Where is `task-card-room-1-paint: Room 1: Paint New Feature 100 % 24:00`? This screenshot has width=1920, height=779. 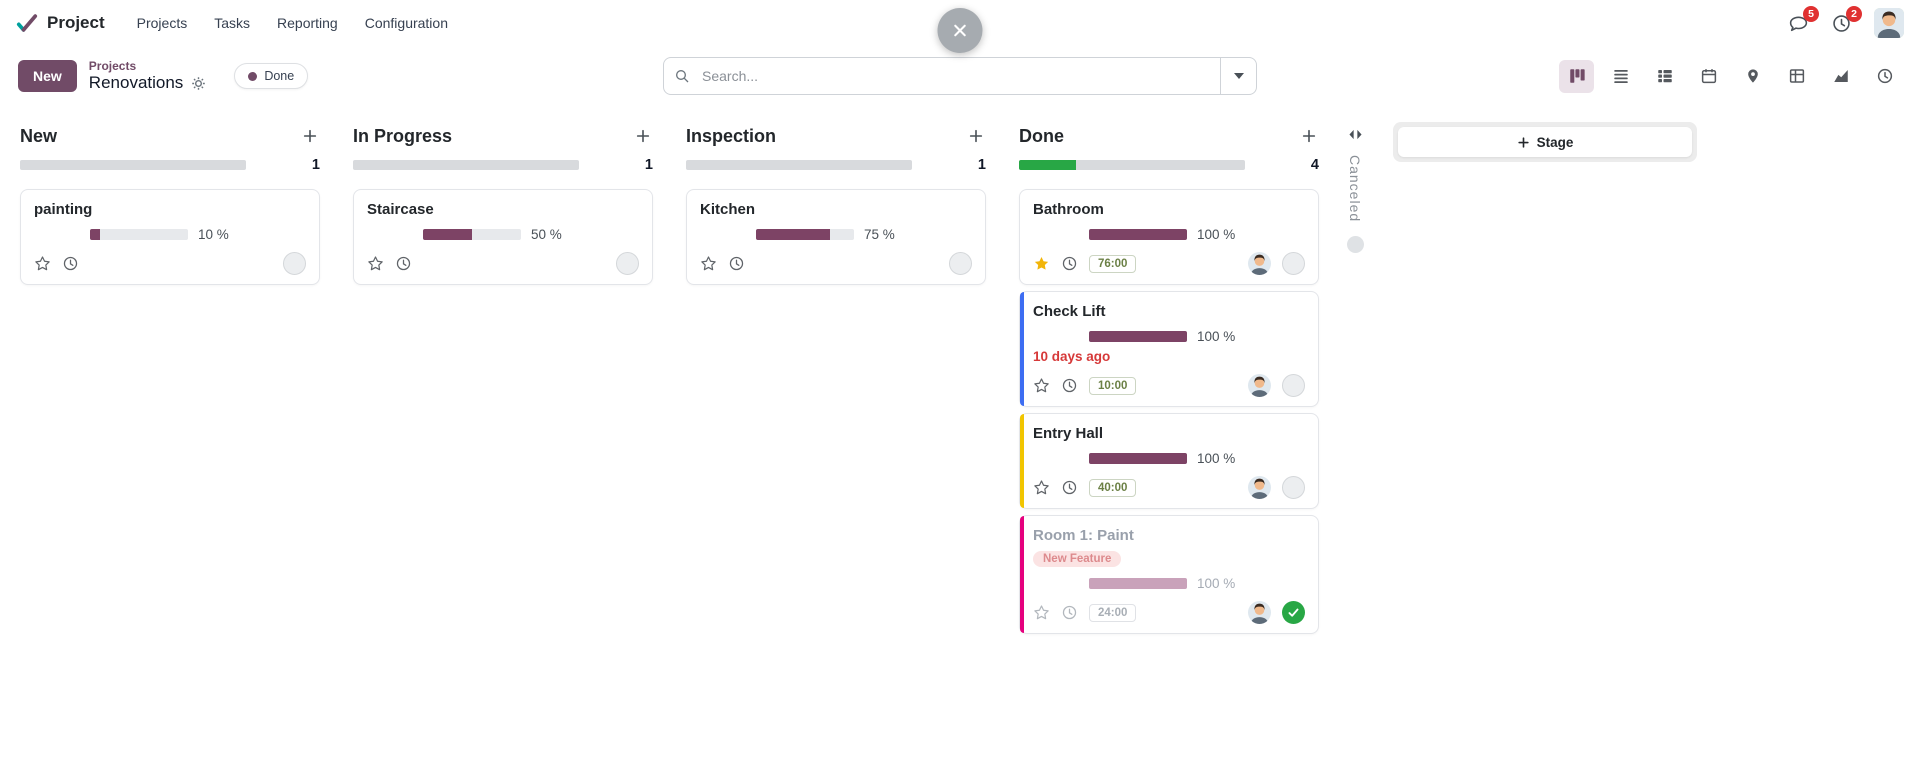
task-card-room-1-paint: Room 1: Paint New Feature 100 % 24:00 is located at coordinates (1169, 574).